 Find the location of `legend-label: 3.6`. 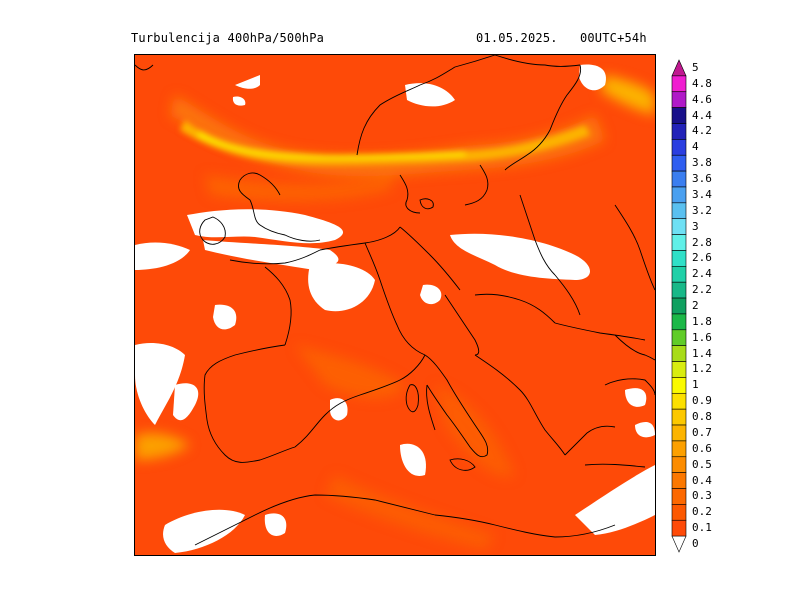

legend-label: 3.6 is located at coordinates (702, 179).